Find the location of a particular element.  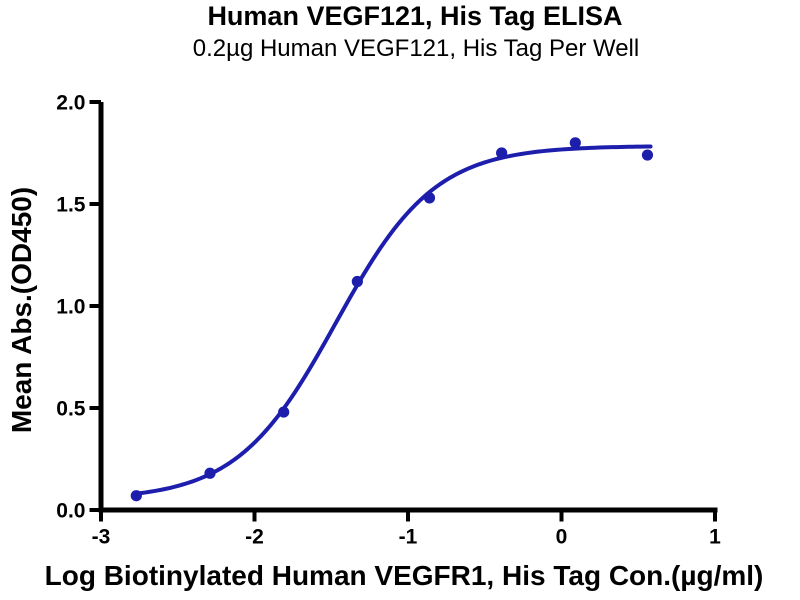

x-tick-label: 1 is located at coordinates (715, 537).